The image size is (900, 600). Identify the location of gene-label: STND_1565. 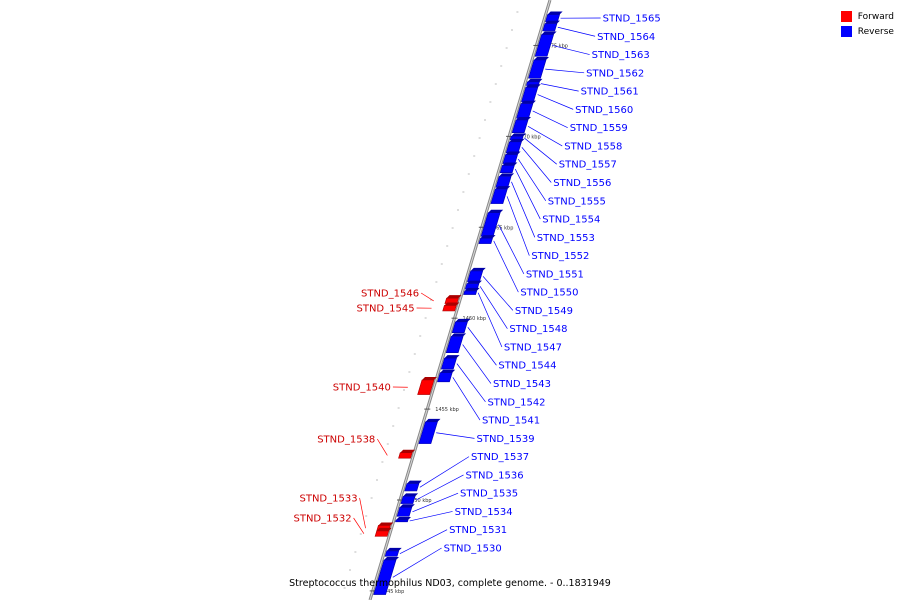
(632, 19).